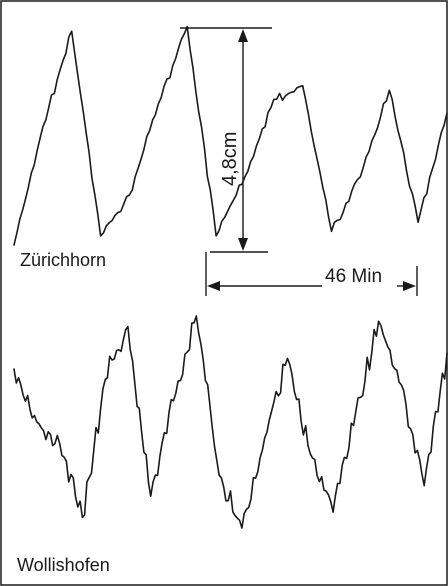  Describe the element at coordinates (311, 274) in the screenshot. I see `period-marker: 46 Min` at that location.